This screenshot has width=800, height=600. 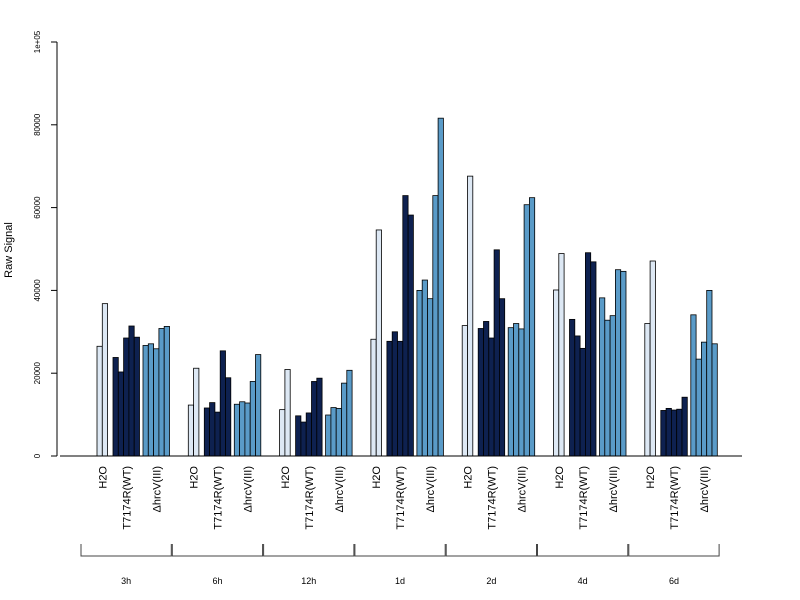 I want to click on timepoint-label: 12h, so click(x=308, y=581).